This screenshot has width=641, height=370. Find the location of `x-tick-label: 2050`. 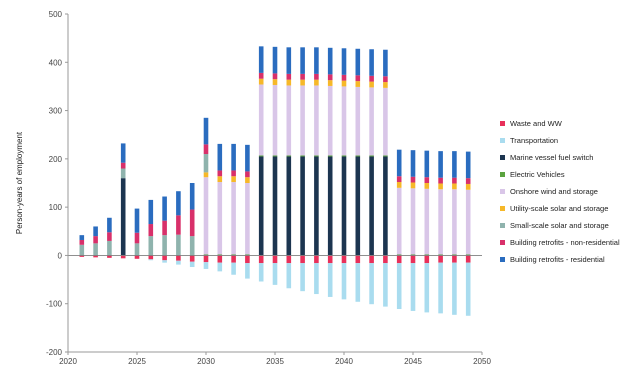

x-tick-label: 2050 is located at coordinates (482, 361).